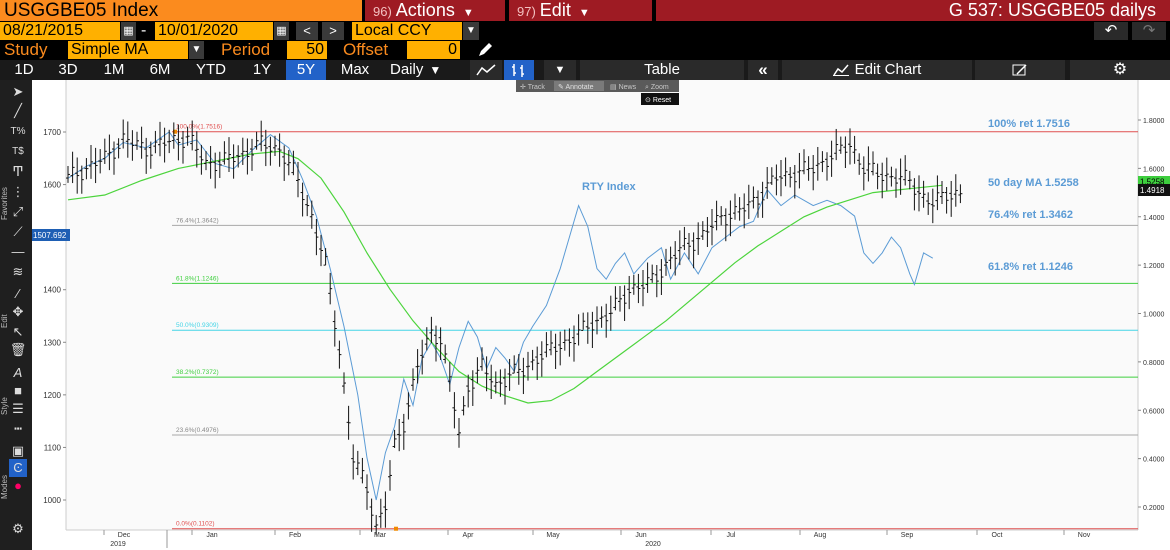 The width and height of the screenshot is (1170, 550). Describe the element at coordinates (197, 372) in the screenshot. I see `fib-label-4: 38.2%(0.7372)` at that location.